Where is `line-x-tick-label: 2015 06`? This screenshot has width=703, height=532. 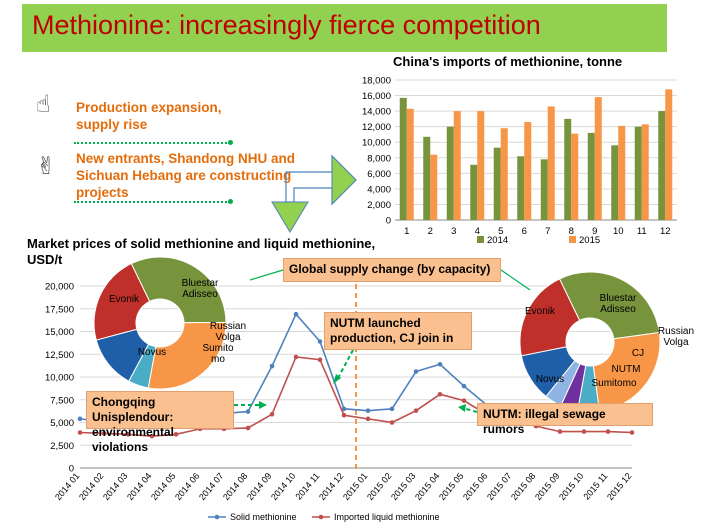 line-x-tick-label: 2015 06 is located at coordinates (475, 486).